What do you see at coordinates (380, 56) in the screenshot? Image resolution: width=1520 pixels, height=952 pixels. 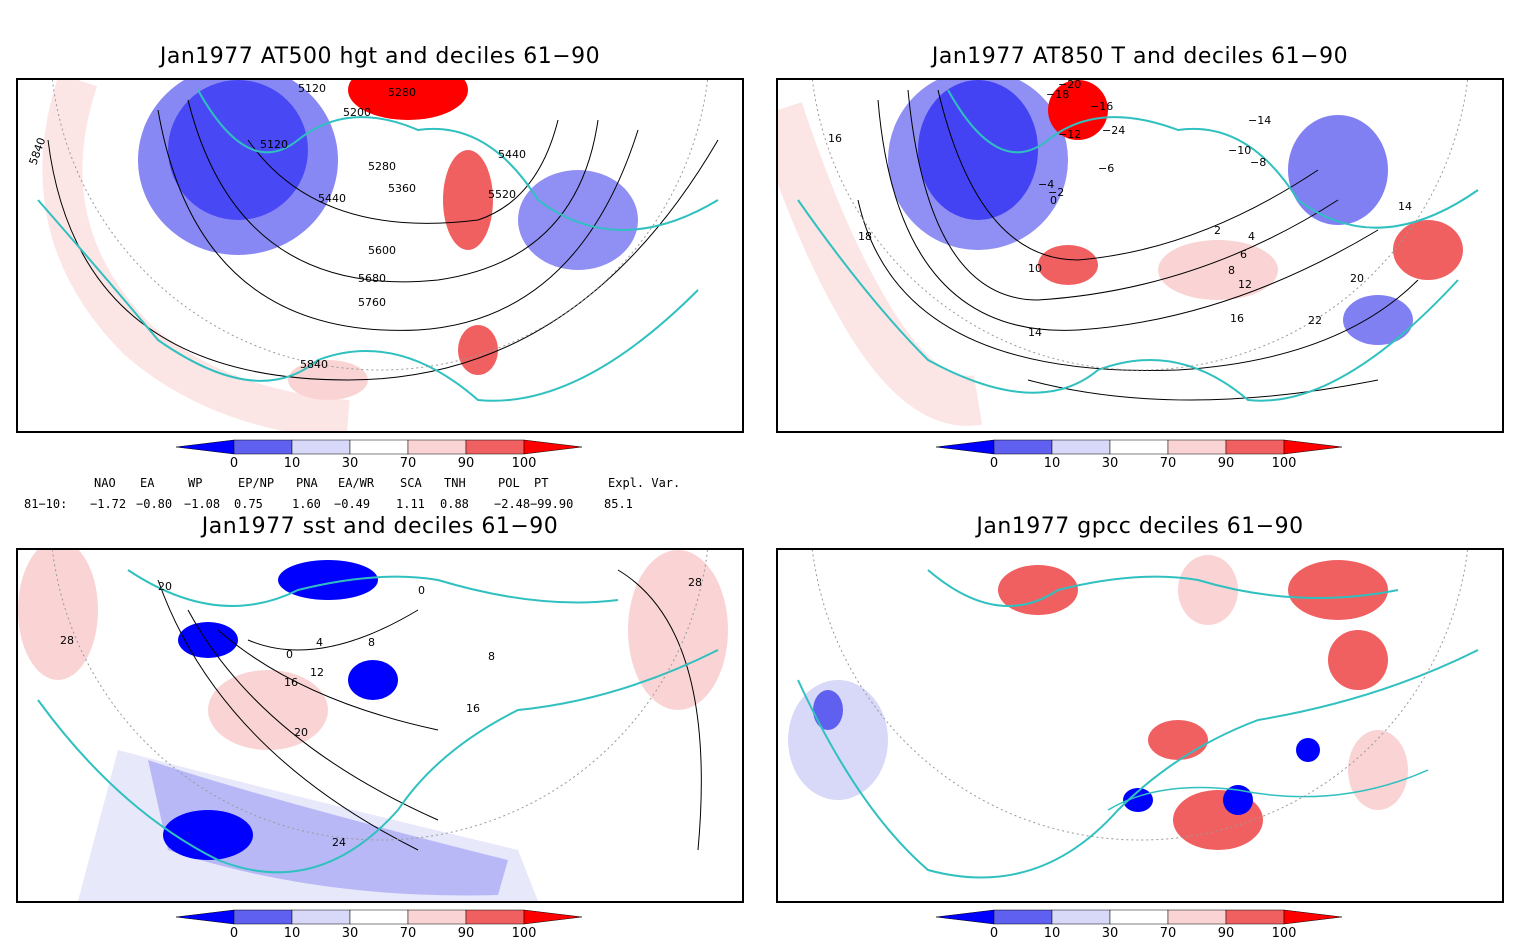 I see `panel-title-hgt500: Jan1977 AT500 hgt and deciles 61−90` at bounding box center [380, 56].